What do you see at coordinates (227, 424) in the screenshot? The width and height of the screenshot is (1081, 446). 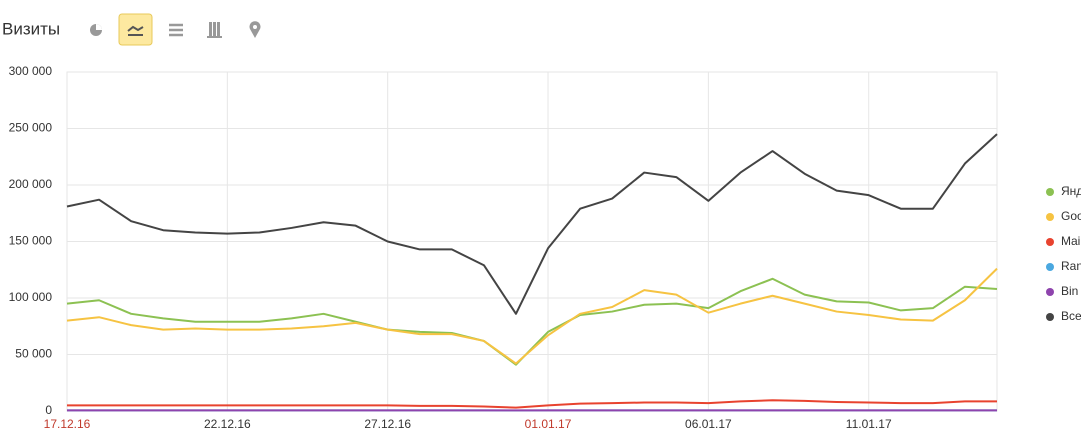 I see `x-tick-label: 22.12.16` at bounding box center [227, 424].